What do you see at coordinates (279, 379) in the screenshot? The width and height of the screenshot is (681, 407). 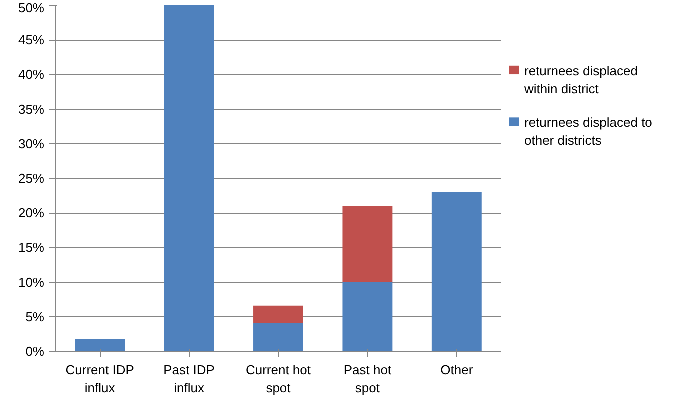 I see `x-tick-label: Current hot spot` at bounding box center [279, 379].